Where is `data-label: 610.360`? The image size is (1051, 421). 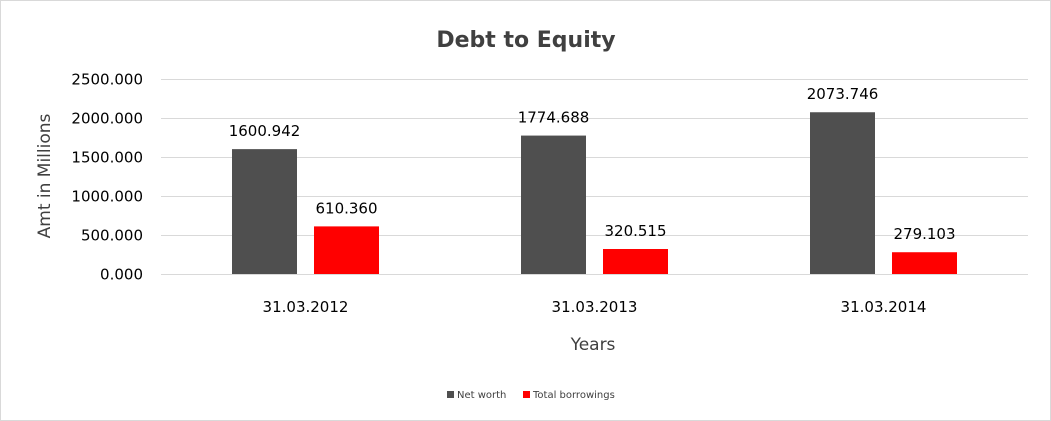 data-label: 610.360 is located at coordinates (346, 208).